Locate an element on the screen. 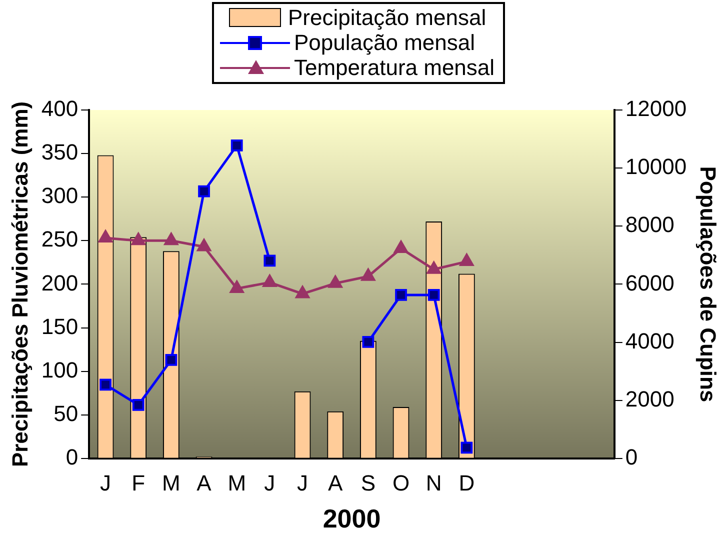 The width and height of the screenshot is (728, 544). y-tick-label: 250 is located at coordinates (59, 239).